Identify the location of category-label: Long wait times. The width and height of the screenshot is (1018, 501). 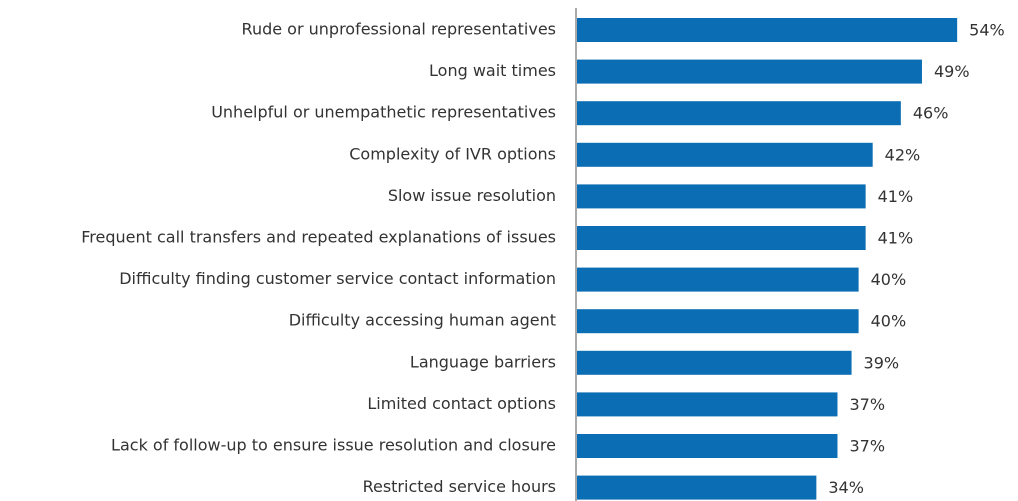
(492, 70).